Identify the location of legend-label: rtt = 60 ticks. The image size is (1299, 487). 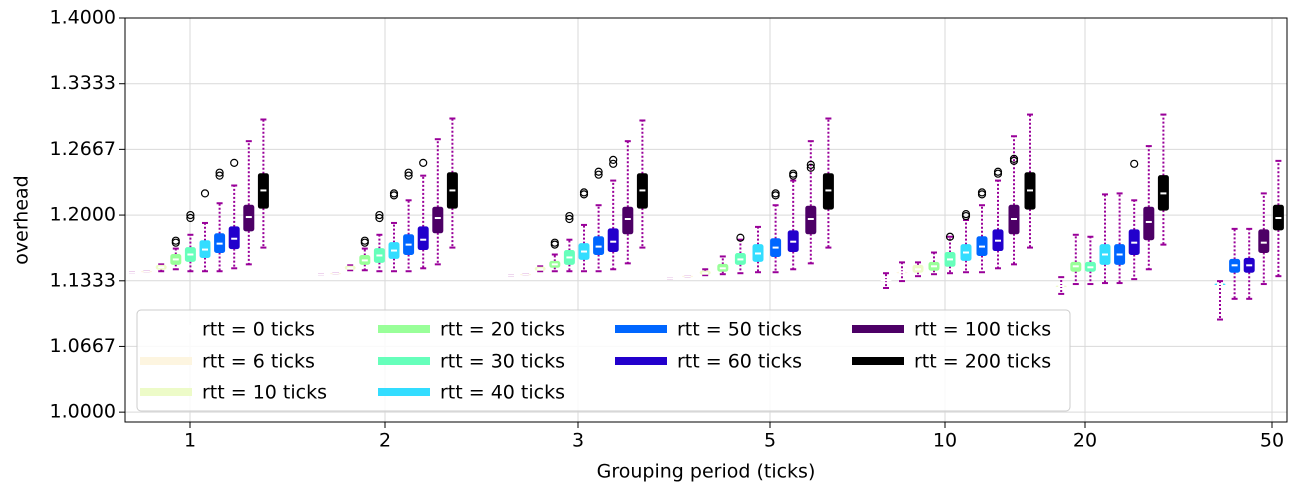
(739, 362).